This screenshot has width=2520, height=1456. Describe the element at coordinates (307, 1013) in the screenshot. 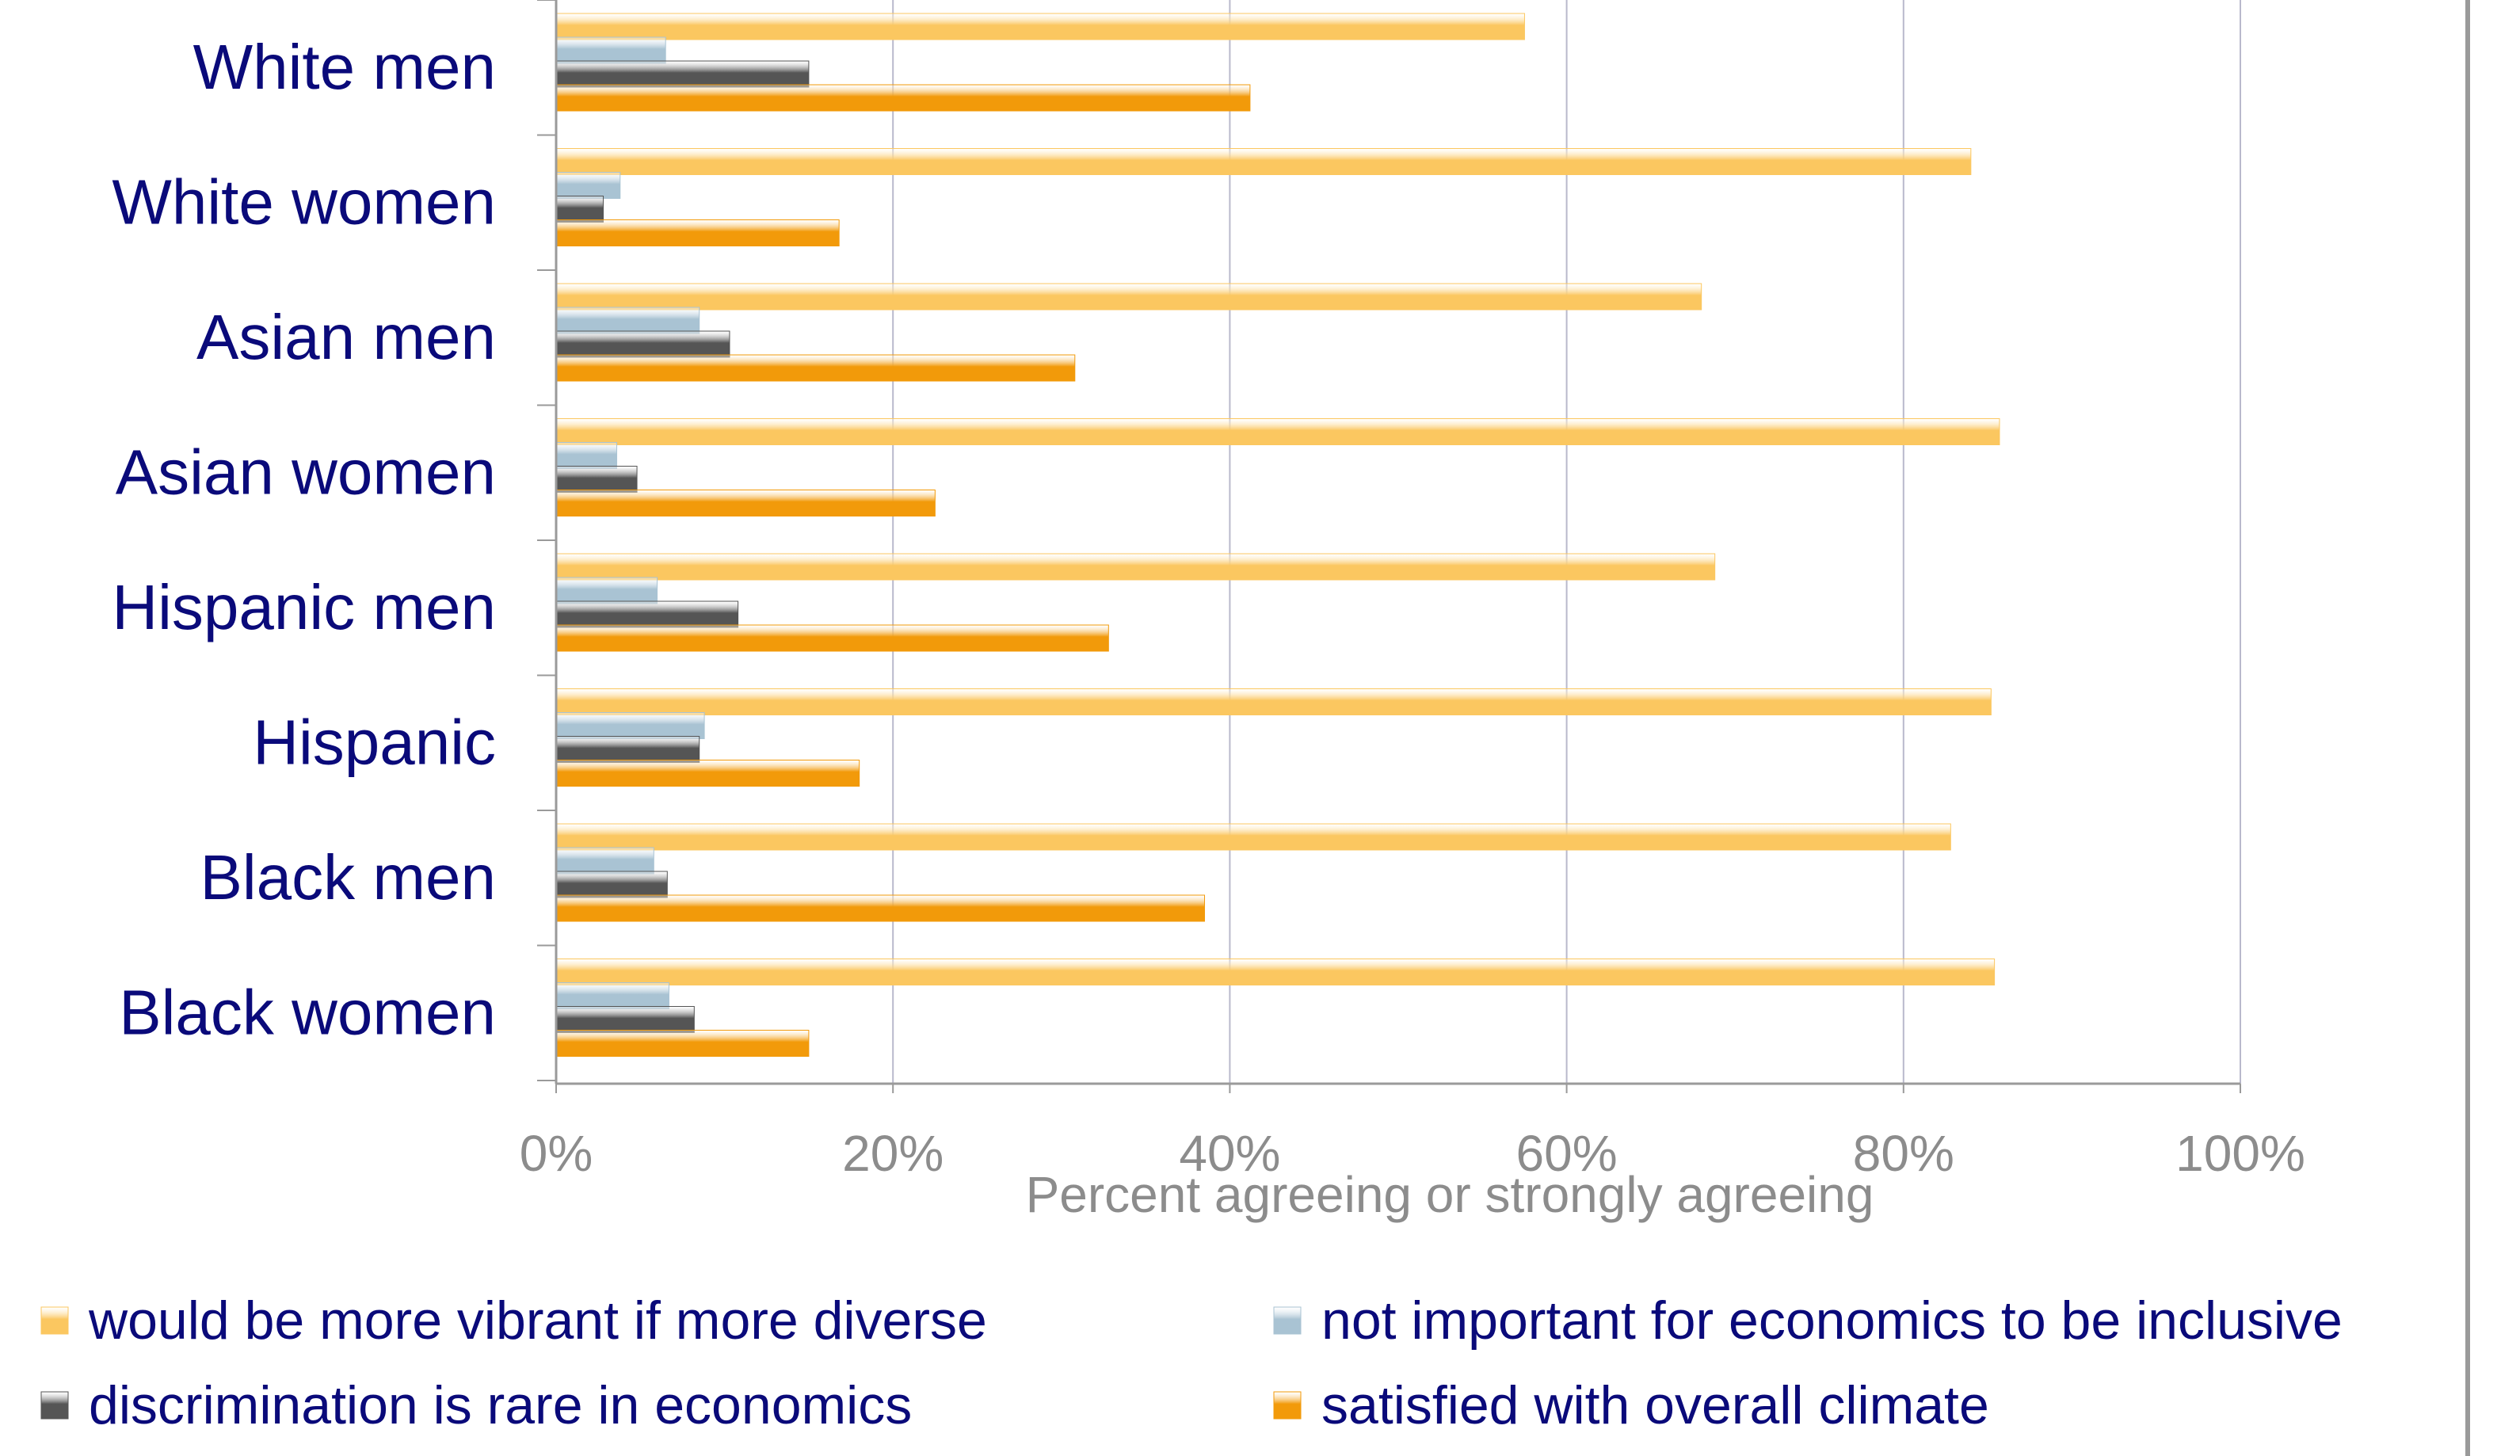

I see `category-label: Black women` at that location.